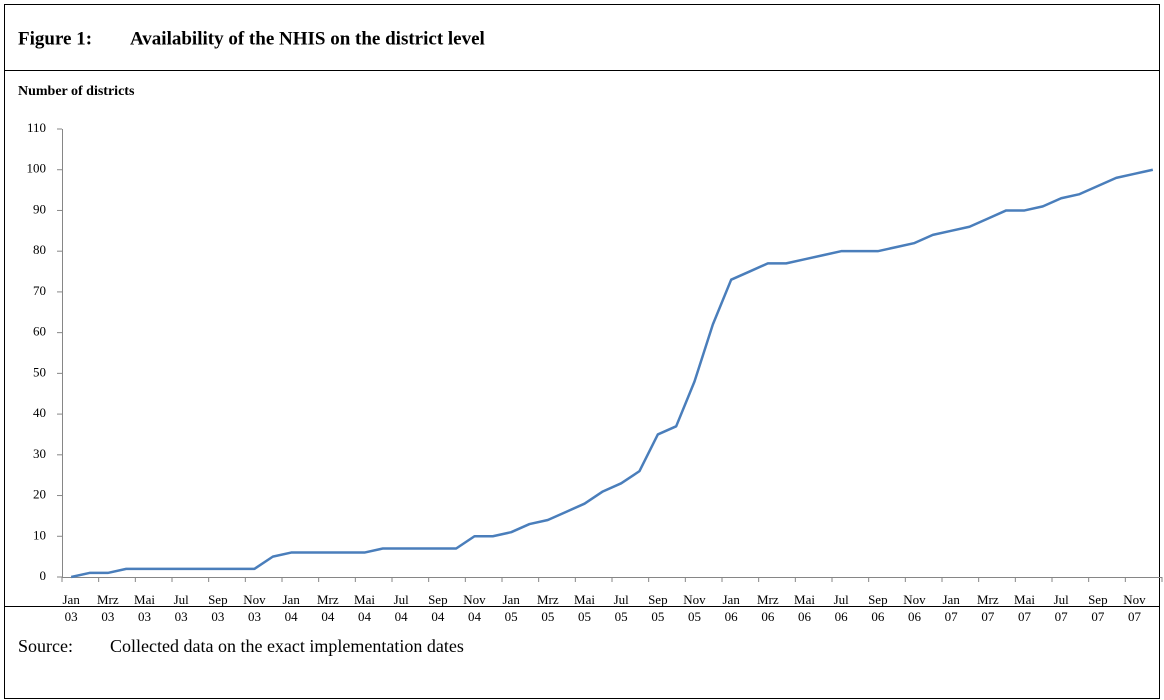 This screenshot has height=700, width=1164. Describe the element at coordinates (39, 494) in the screenshot. I see `y-tick-label: 20` at that location.